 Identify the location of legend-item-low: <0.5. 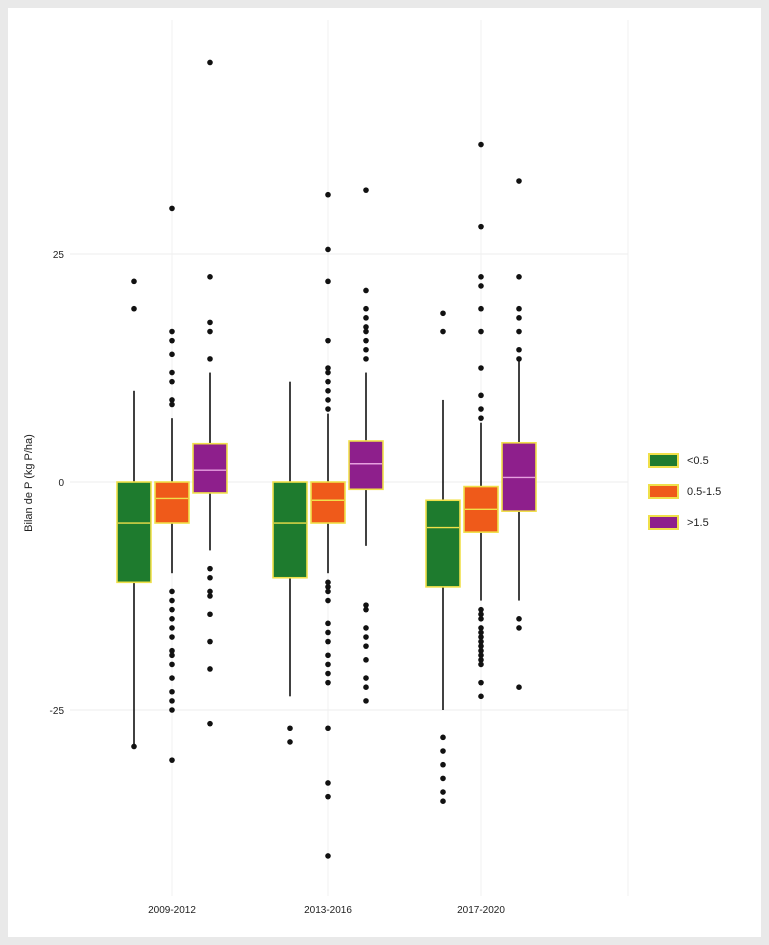
(684, 460).